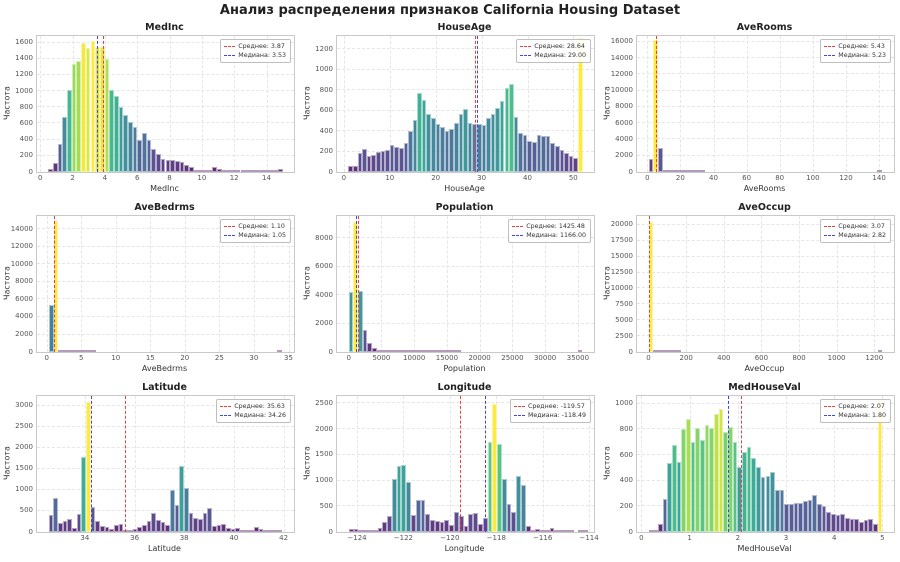  I want to click on legend-median-label: Медиана: 29.00, so click(560, 55).